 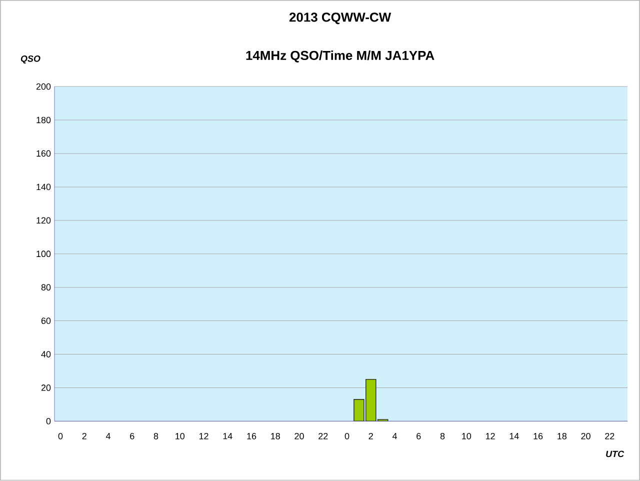 What do you see at coordinates (43, 87) in the screenshot?
I see `y-tick-label: 200` at bounding box center [43, 87].